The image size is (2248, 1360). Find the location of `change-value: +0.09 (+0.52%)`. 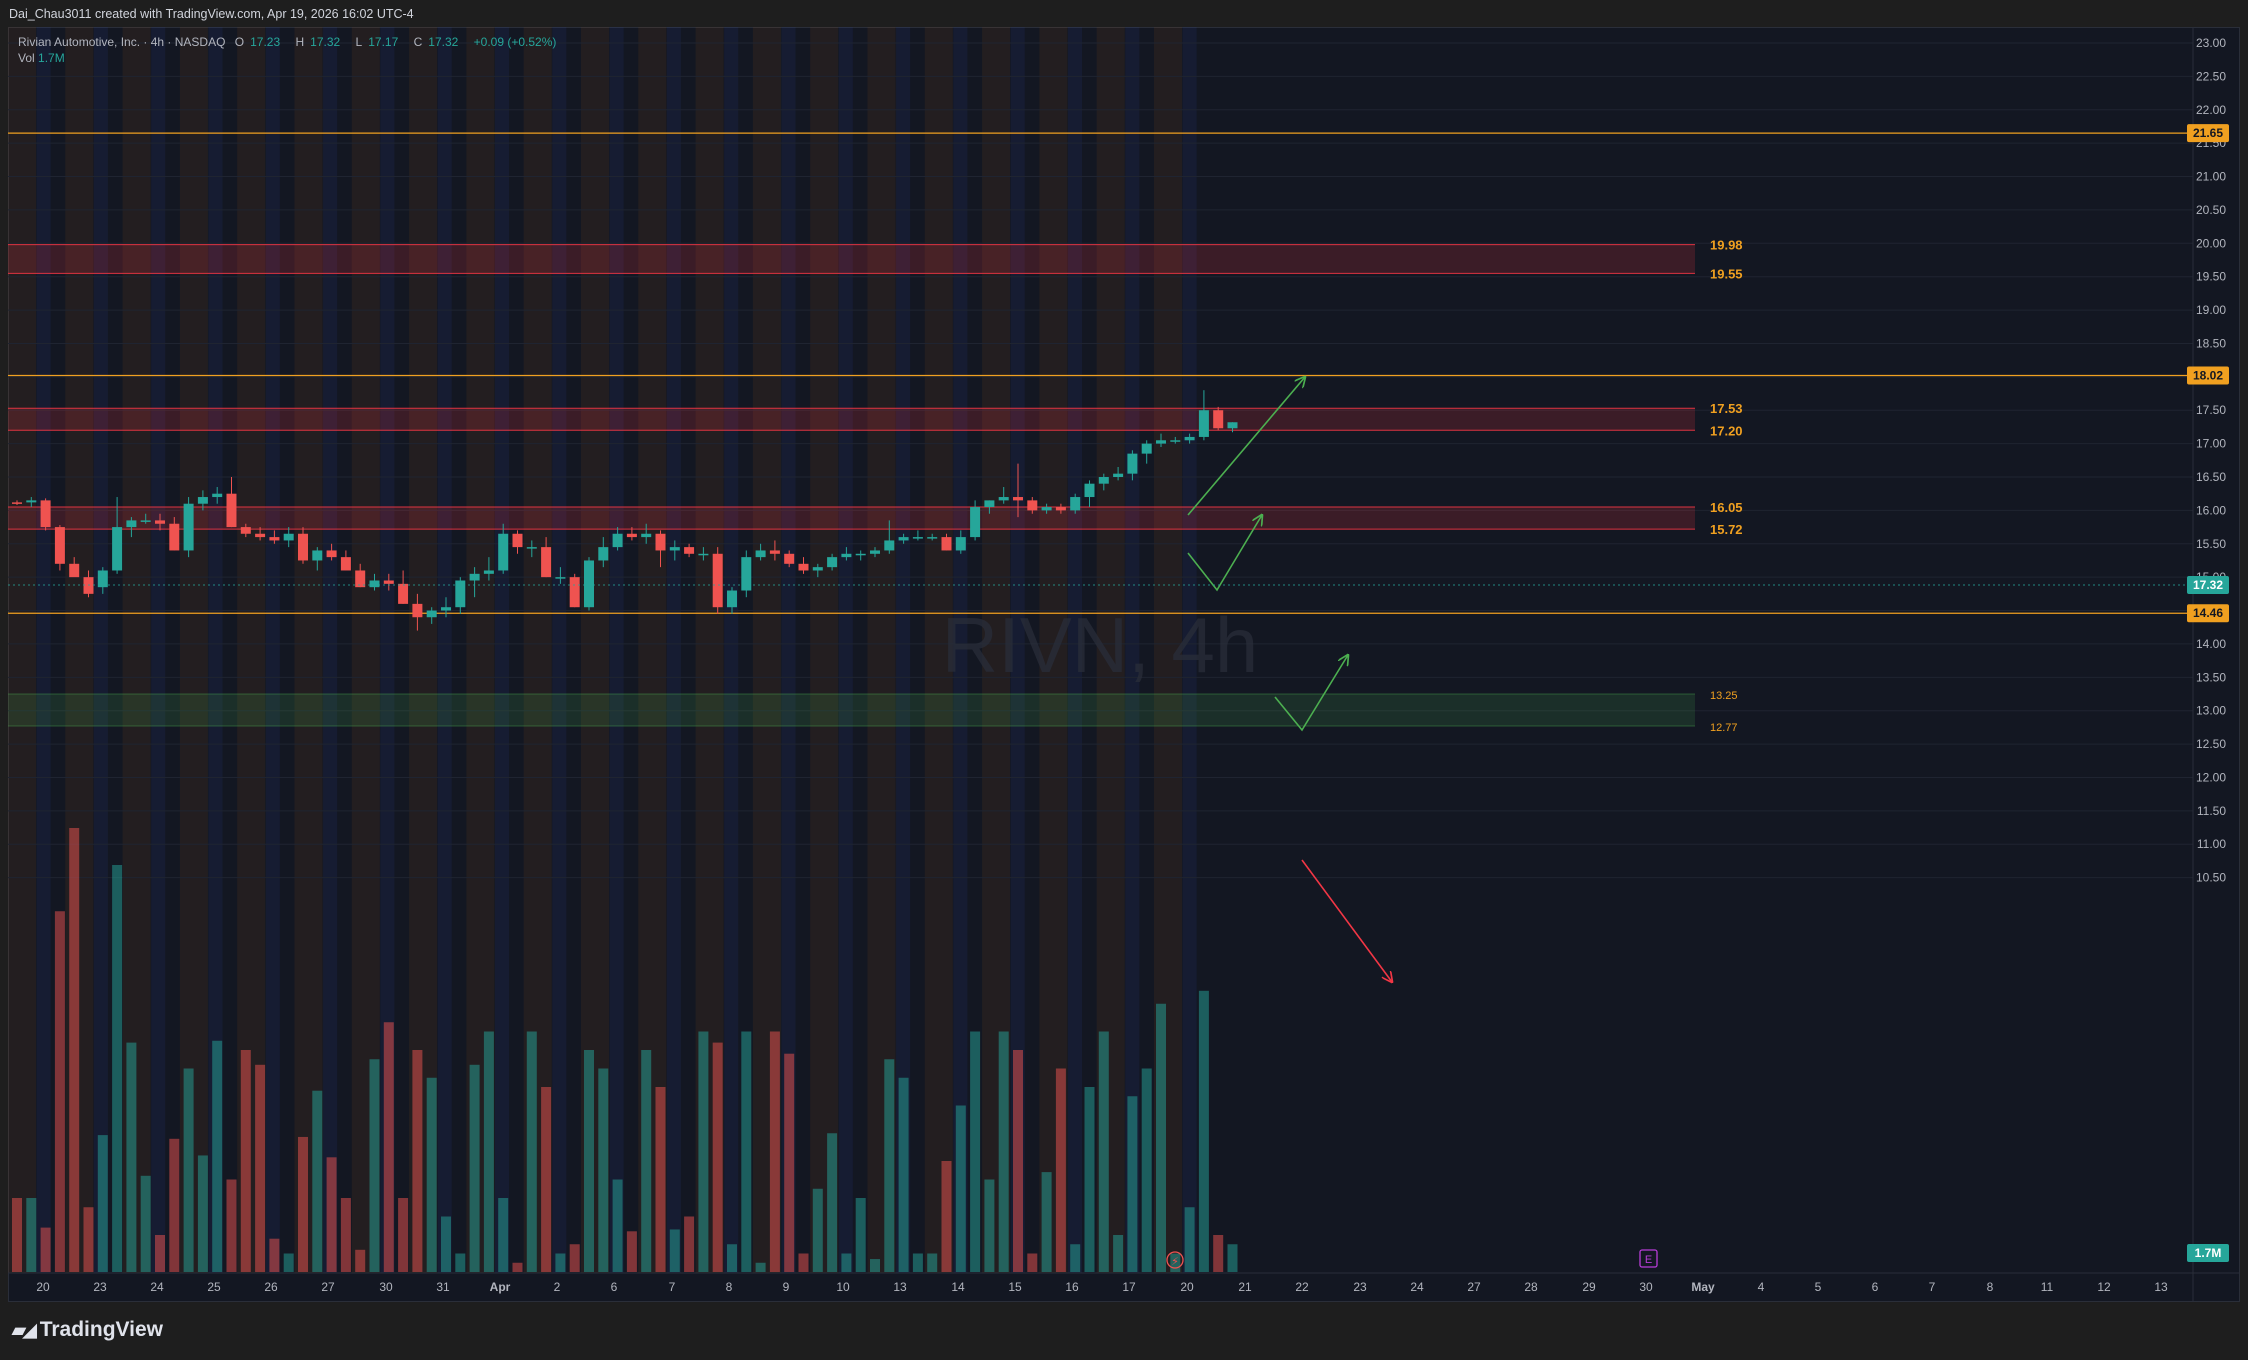

change-value: +0.09 (+0.52%) is located at coordinates (515, 42).